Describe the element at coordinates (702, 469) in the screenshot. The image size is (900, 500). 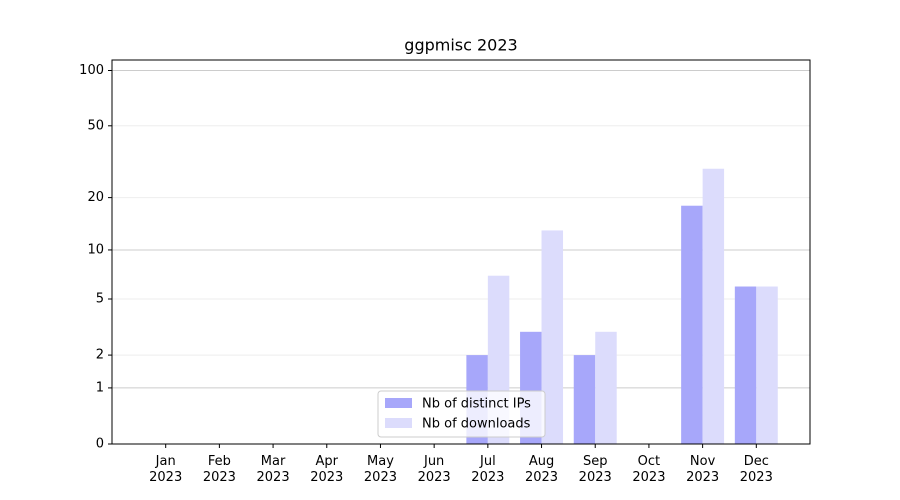
I see `x-tick-label: Nov 2023` at that location.